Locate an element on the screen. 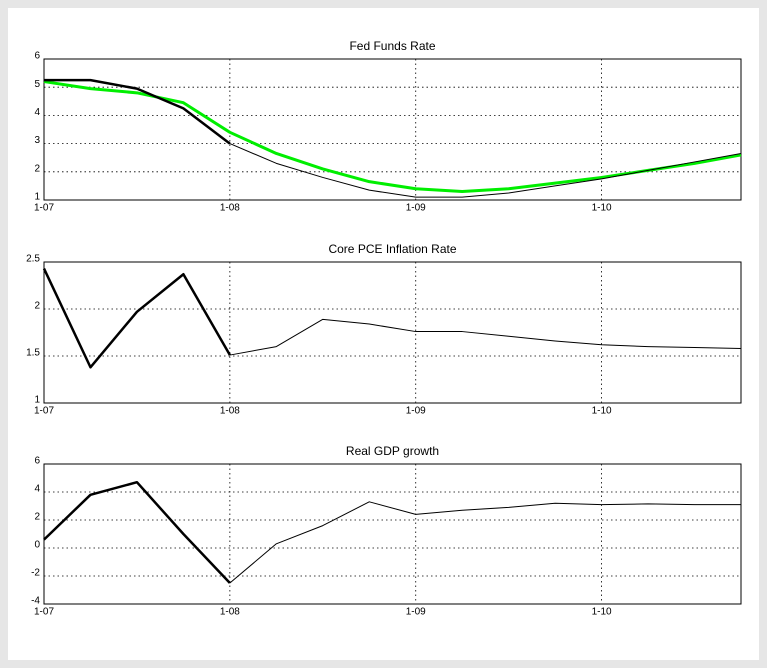 Image resolution: width=767 pixels, height=668 pixels. chart-title: Fed Funds Rate is located at coordinates (392, 46).